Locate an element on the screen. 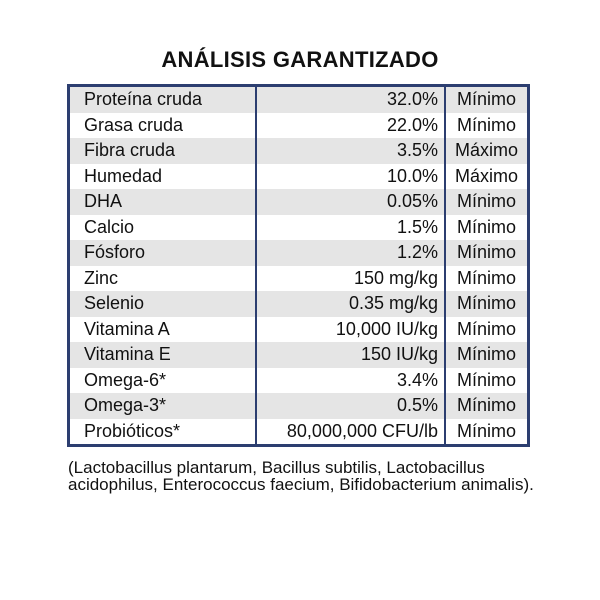 The height and width of the screenshot is (600, 600). table-row: Vitamina A 10,000 IU/kg Mínimo is located at coordinates (298, 329).